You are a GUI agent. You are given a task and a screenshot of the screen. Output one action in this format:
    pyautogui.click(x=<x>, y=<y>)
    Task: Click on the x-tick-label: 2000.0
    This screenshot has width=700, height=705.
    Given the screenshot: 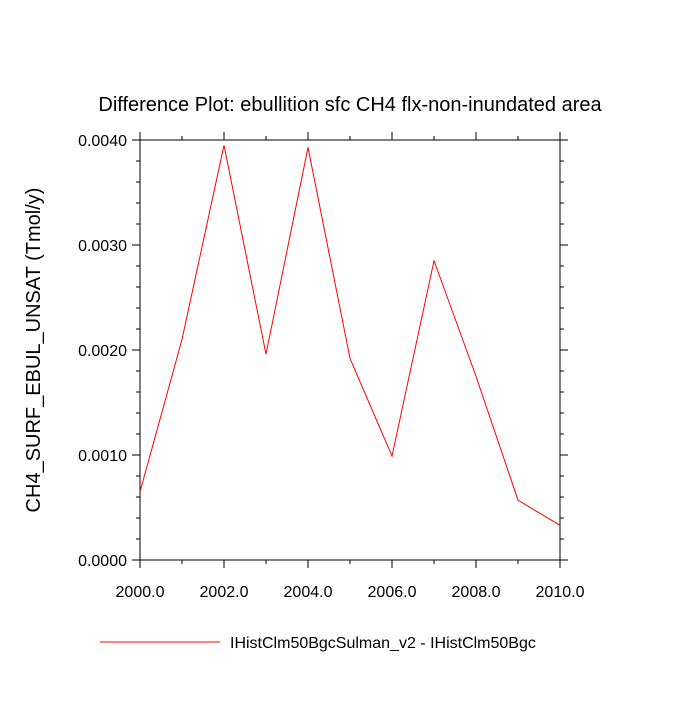 What is the action you would take?
    pyautogui.click(x=140, y=592)
    